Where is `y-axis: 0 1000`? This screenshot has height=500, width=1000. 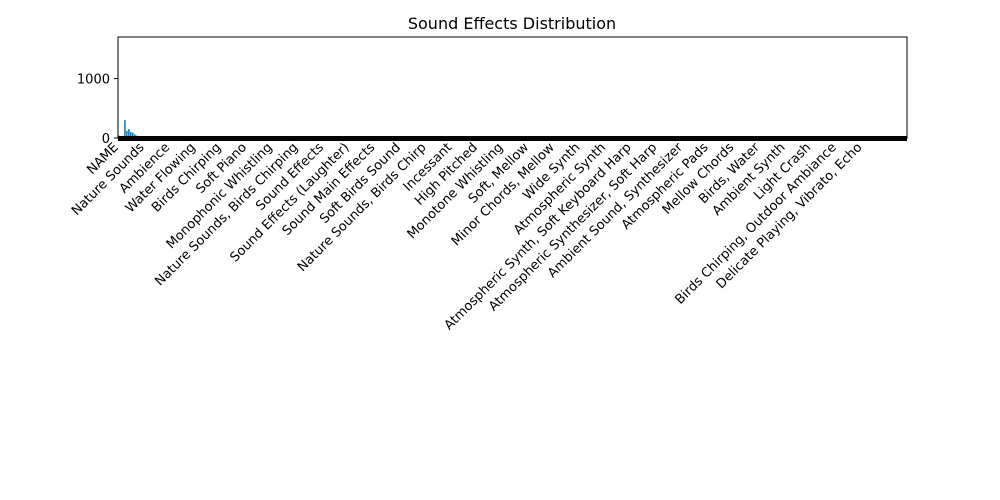 y-axis: 0 1000 is located at coordinates (97, 110).